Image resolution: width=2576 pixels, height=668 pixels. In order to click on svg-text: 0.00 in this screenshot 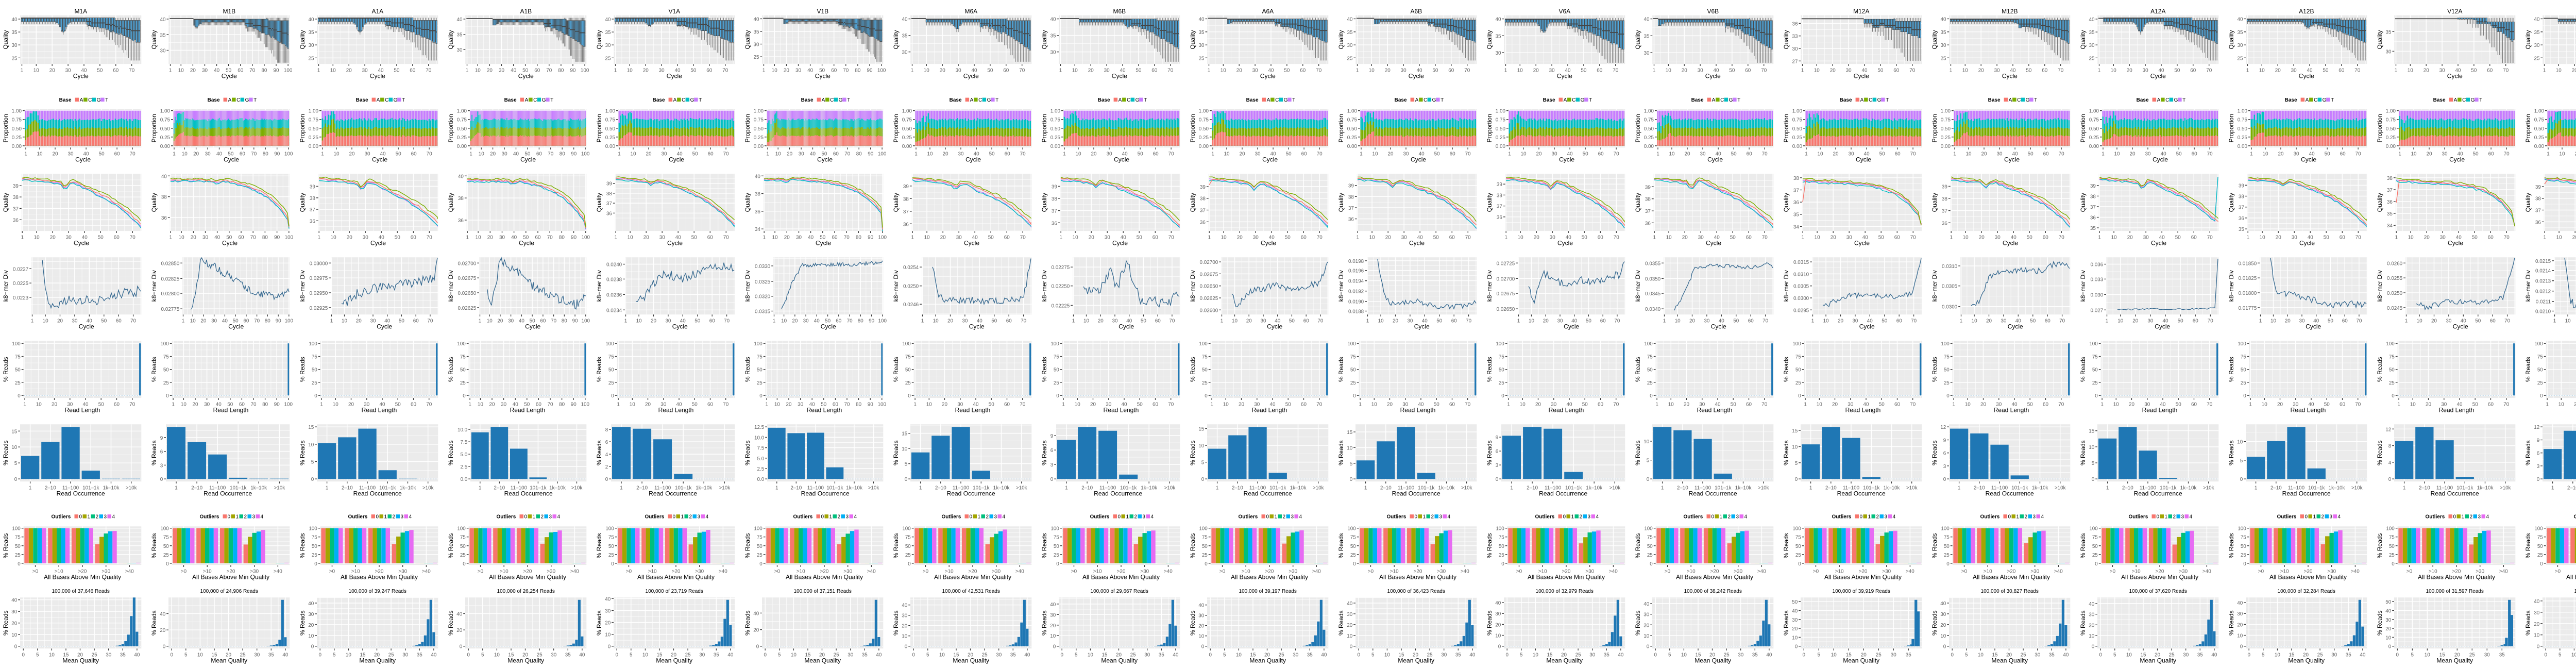, I will do `click(2243, 146)`.